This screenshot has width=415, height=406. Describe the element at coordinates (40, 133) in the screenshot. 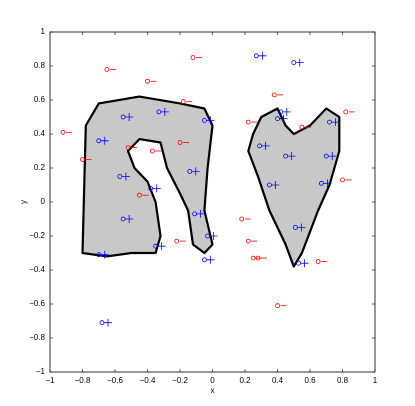

I see `y-tick-label: 0.4` at that location.